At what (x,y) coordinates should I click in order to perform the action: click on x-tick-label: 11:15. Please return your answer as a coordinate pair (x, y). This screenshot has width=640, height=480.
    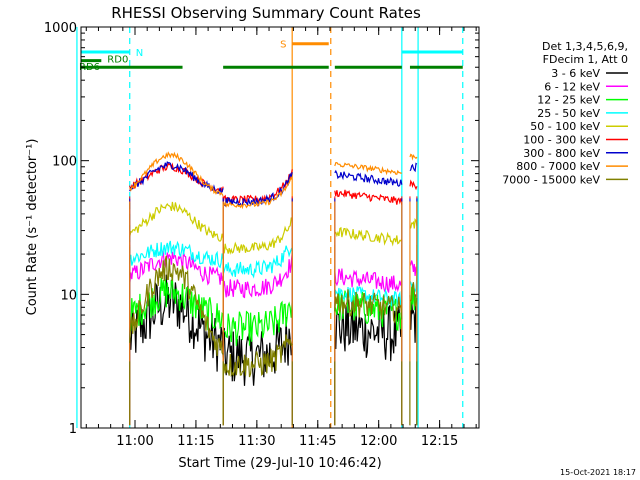
    Looking at the image, I should click on (195, 441).